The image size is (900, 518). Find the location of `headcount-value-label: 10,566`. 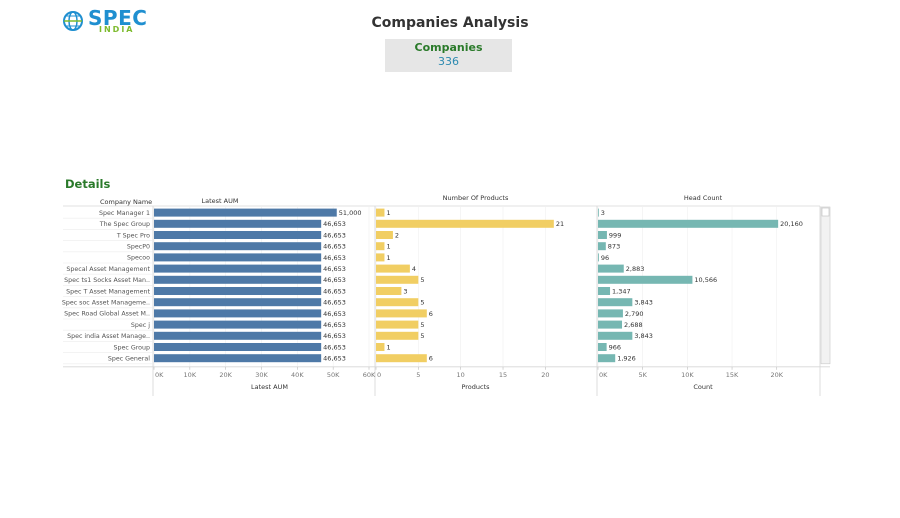

headcount-value-label: 10,566 is located at coordinates (705, 280).